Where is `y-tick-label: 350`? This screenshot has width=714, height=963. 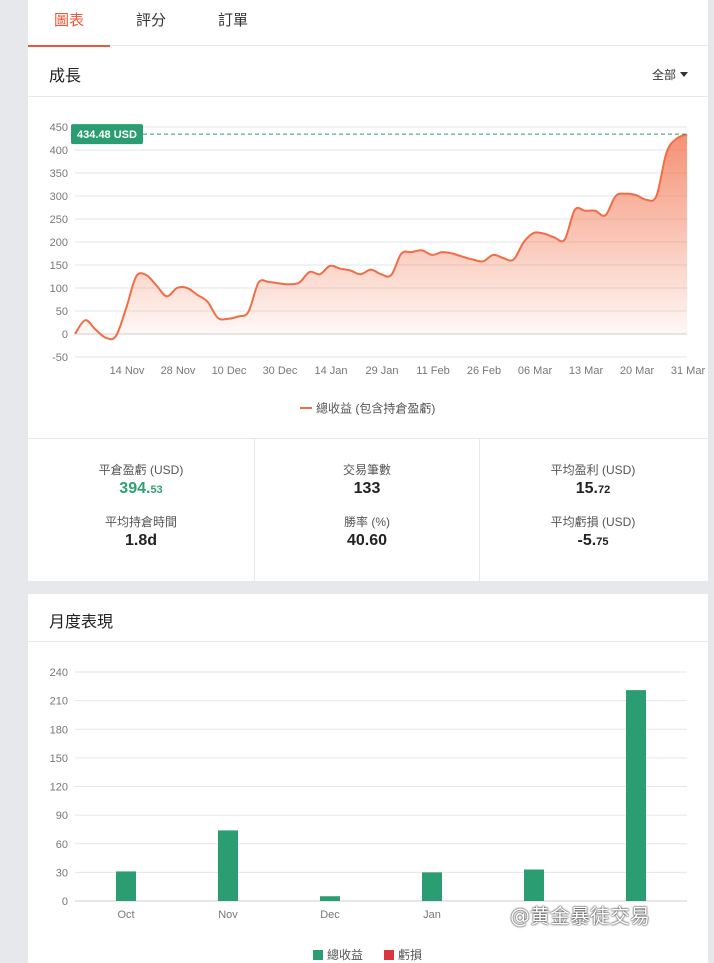 y-tick-label: 350 is located at coordinates (59, 174).